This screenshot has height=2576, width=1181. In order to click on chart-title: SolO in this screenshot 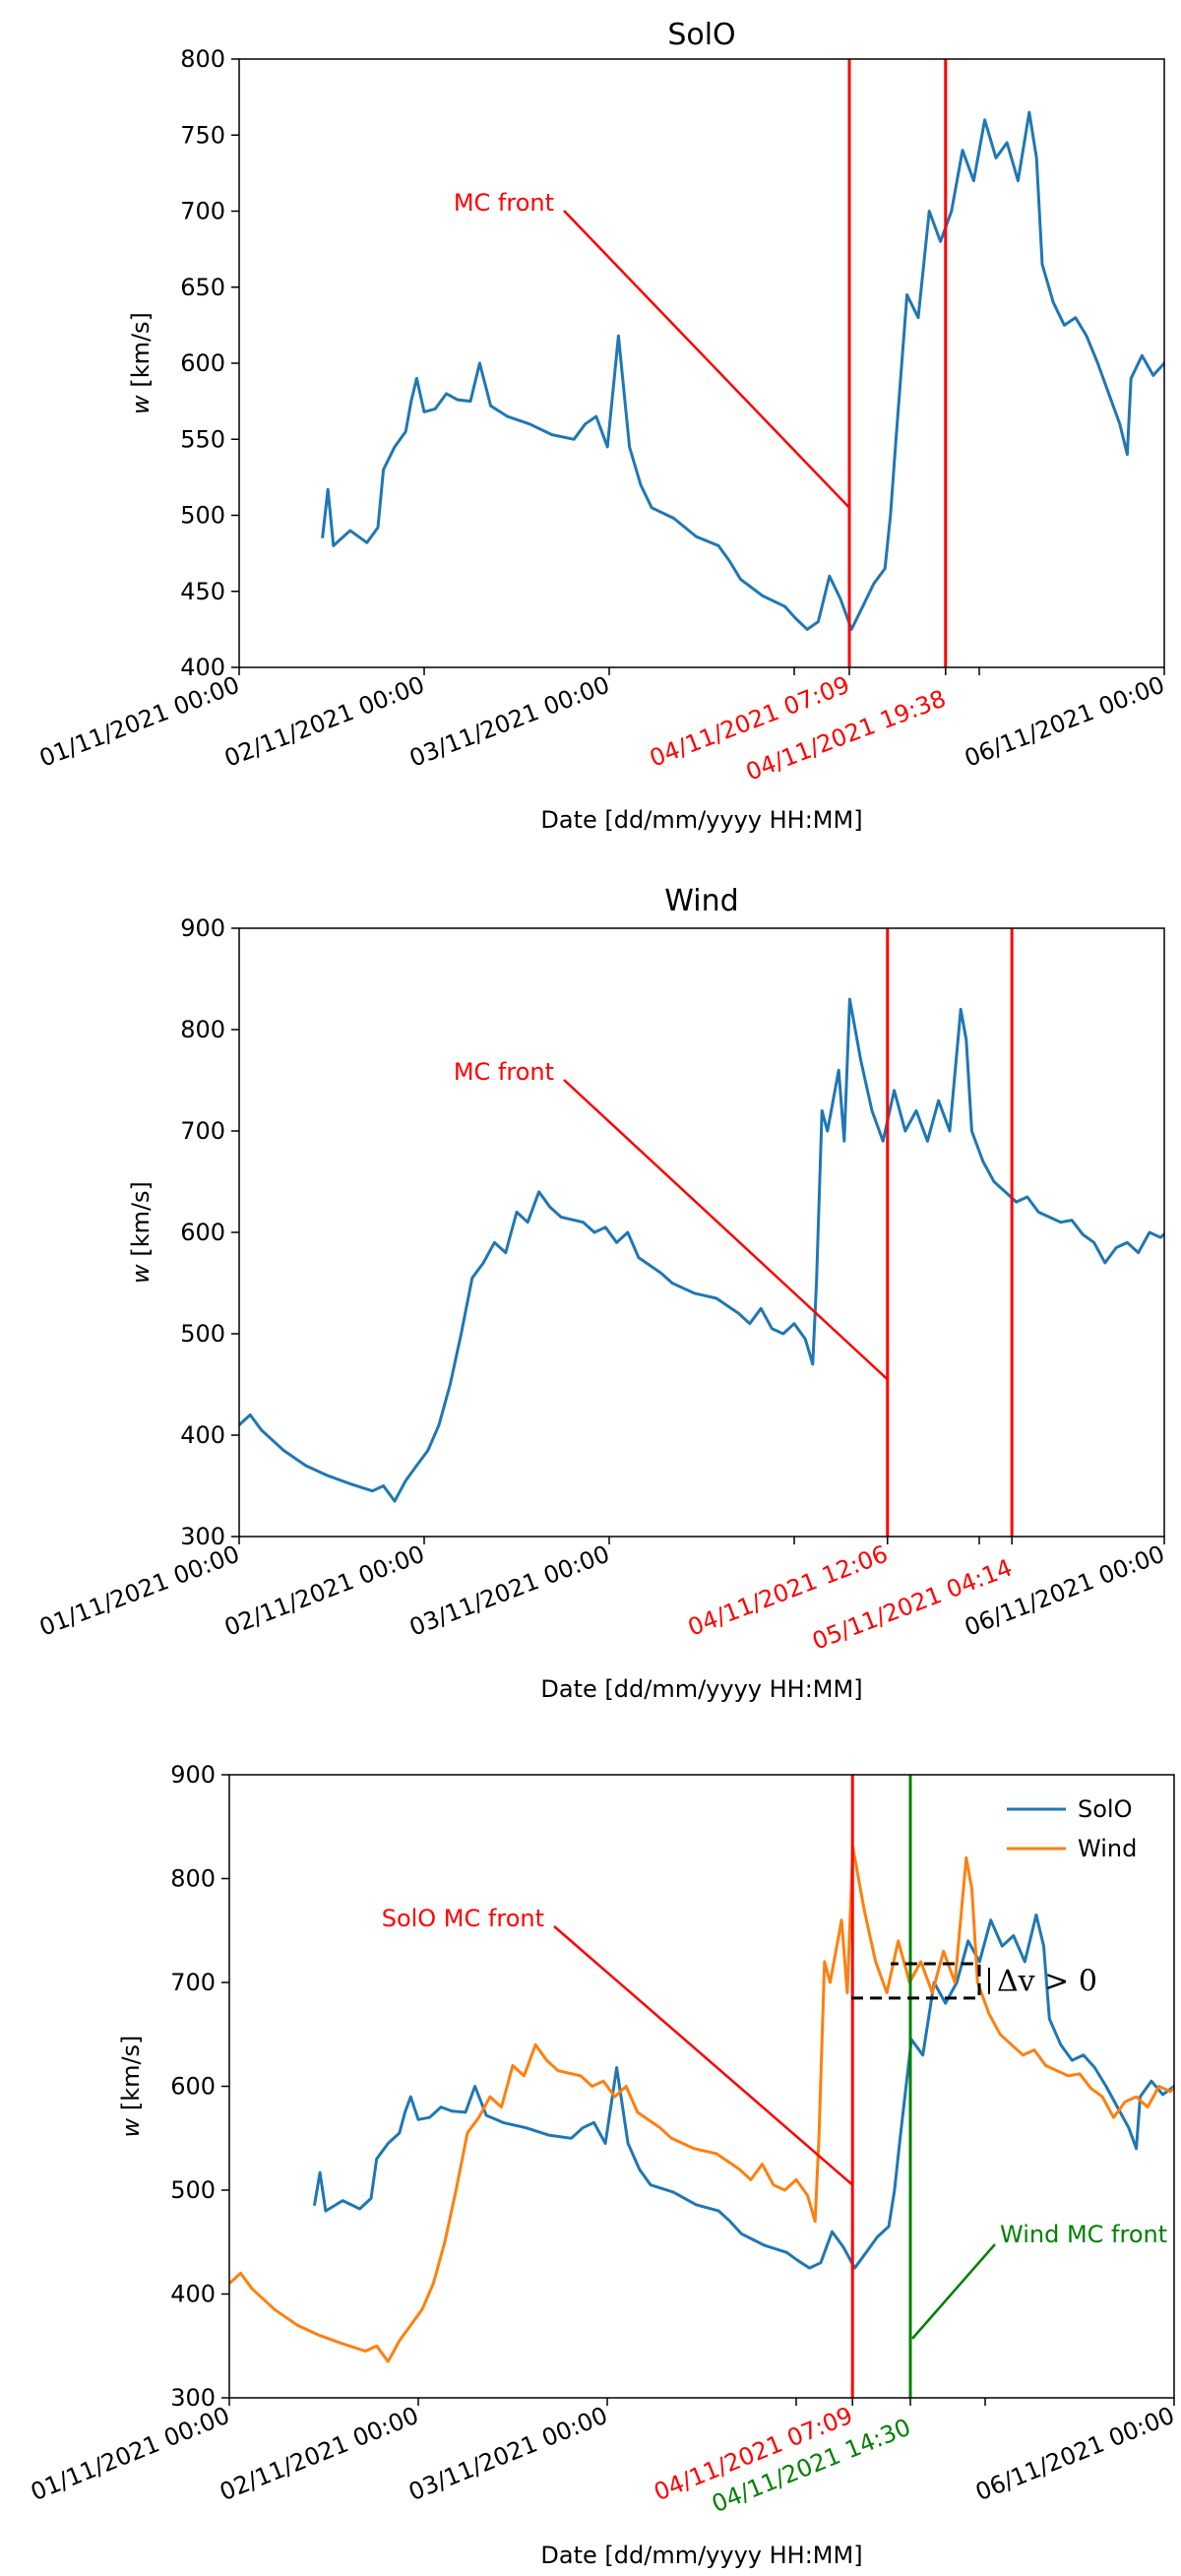, I will do `click(701, 35)`.